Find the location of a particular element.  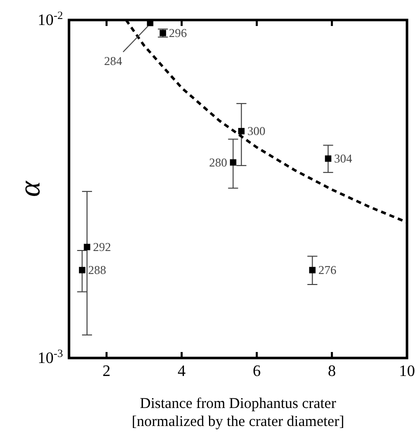

annotation: 292 is located at coordinates (102, 247).